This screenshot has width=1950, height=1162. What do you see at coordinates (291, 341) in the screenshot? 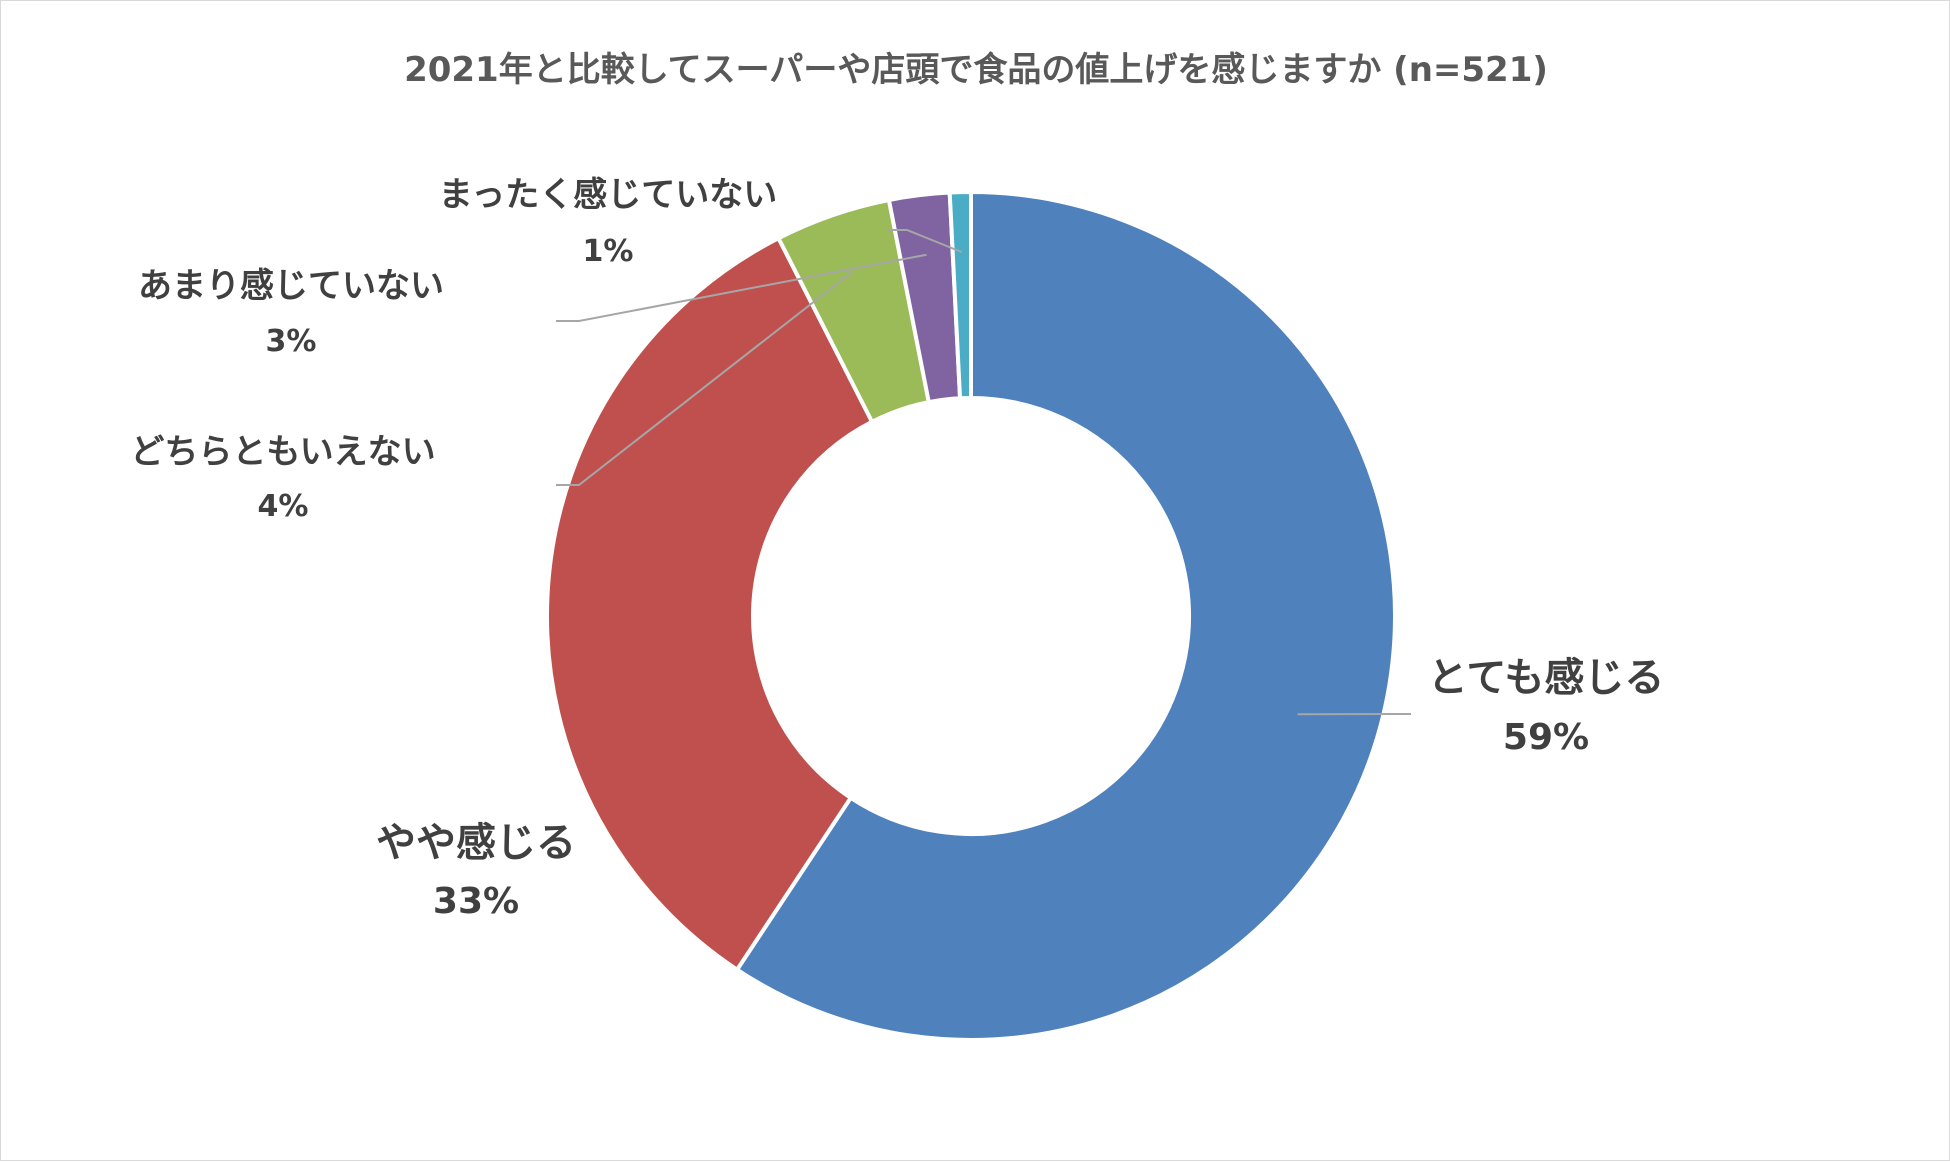
I see `data-label-pct-3: 3%` at bounding box center [291, 341].